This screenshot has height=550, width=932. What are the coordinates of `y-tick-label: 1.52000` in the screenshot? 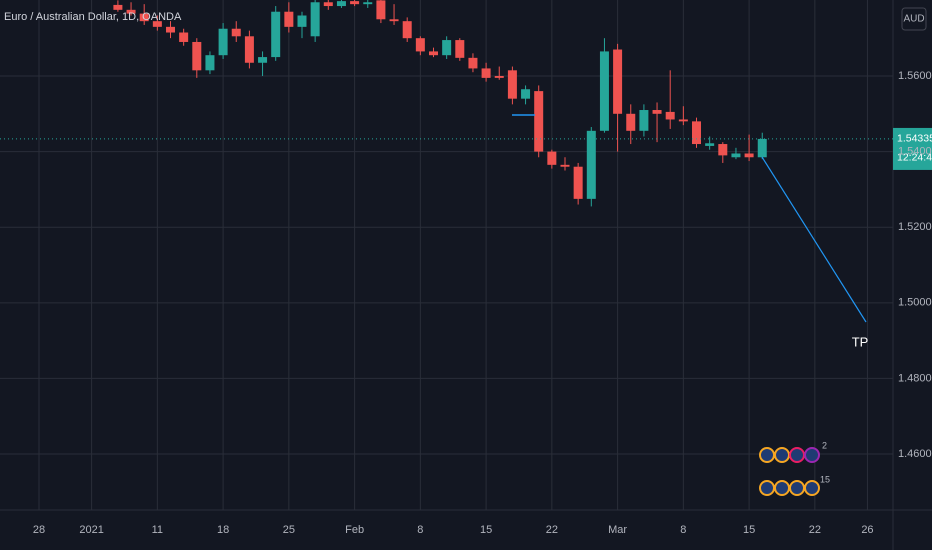 It's located at (915, 227).